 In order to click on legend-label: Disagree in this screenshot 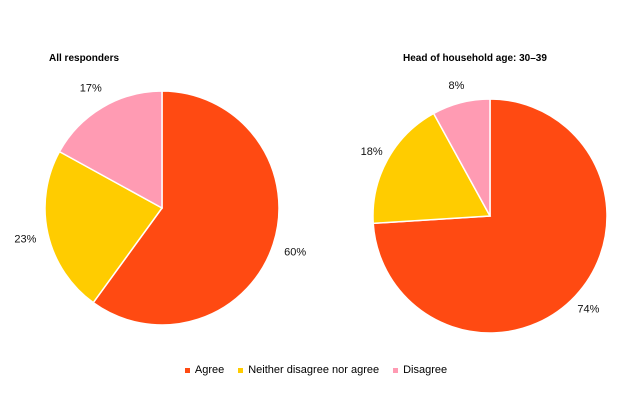, I will do `click(425, 370)`.